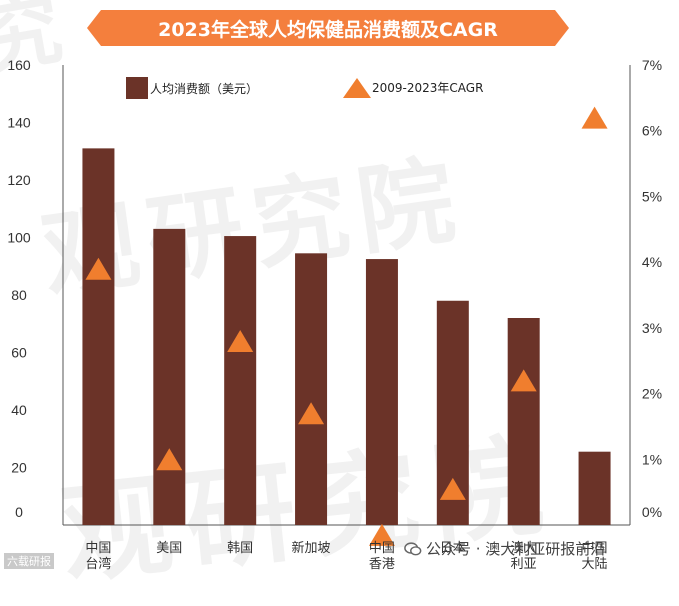 Image resolution: width=679 pixels, height=606 pixels. I want to click on legend-bar-swatch, so click(137, 88).